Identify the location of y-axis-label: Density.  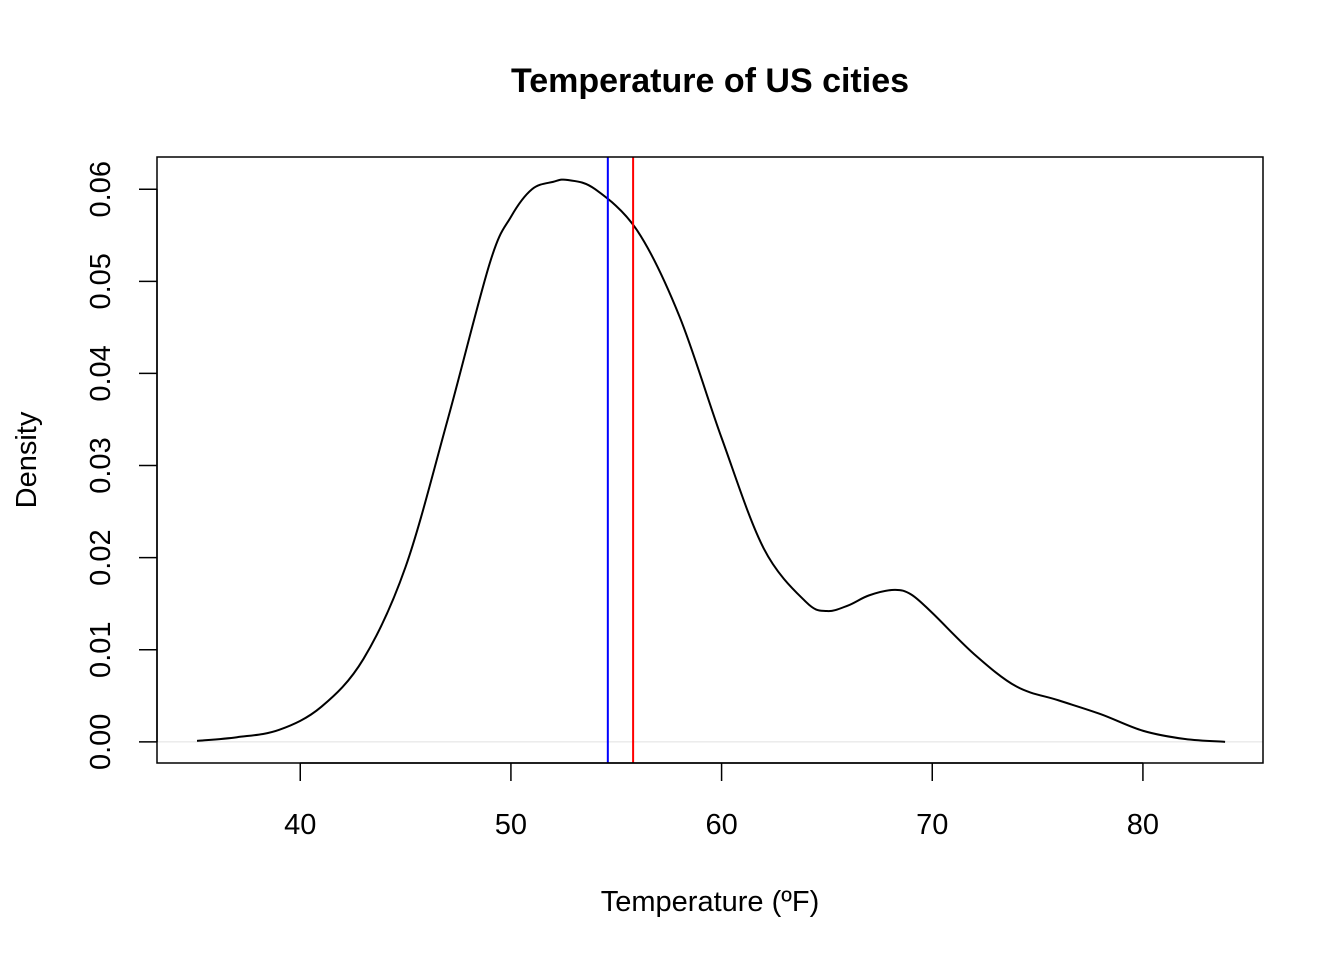
(27, 459).